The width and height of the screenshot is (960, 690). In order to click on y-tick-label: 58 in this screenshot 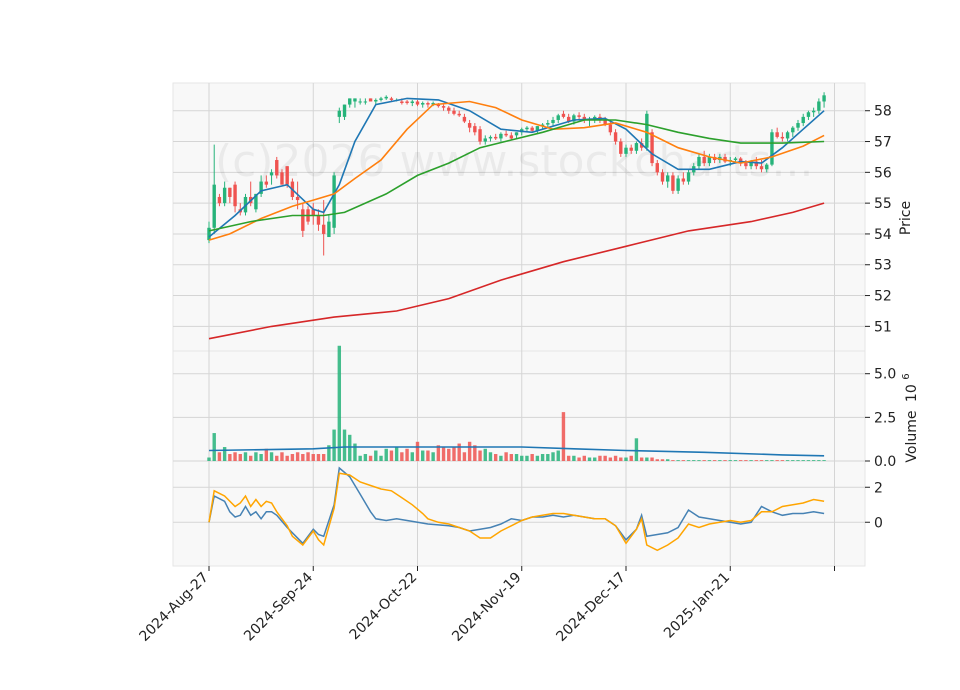, I will do `click(883, 112)`.